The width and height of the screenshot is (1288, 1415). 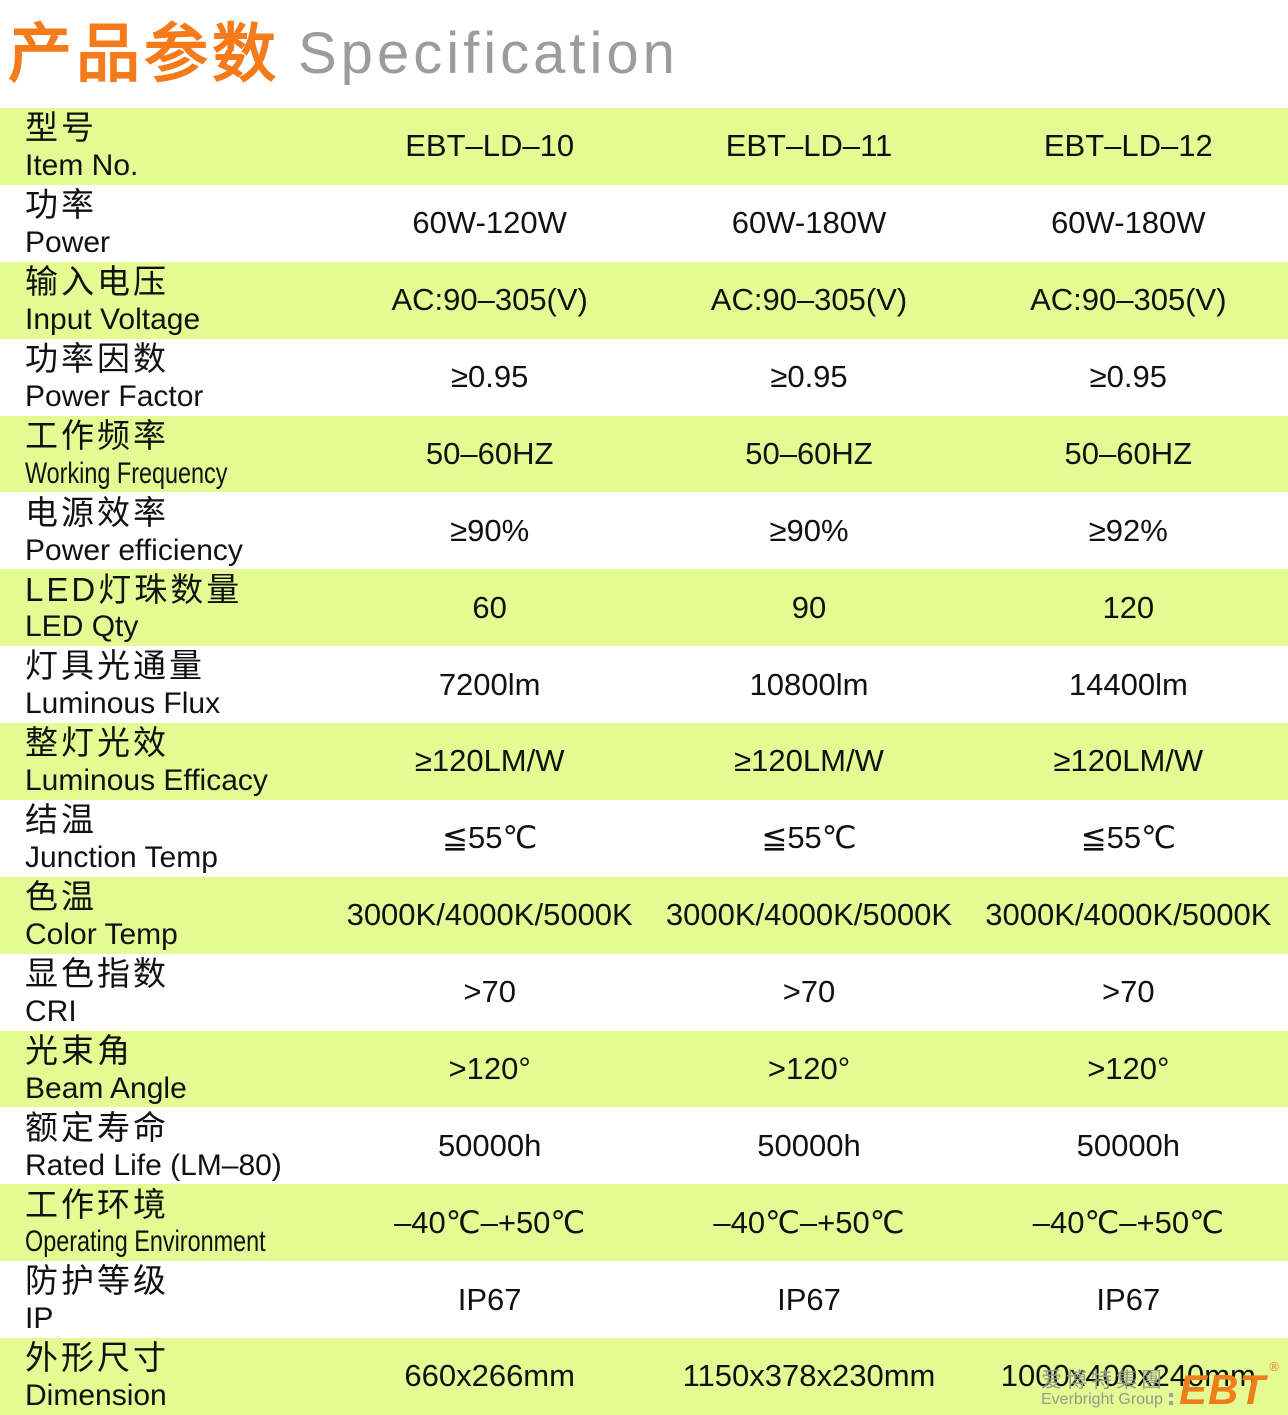 I want to click on row-label-chinese: 额定寿命, so click(x=97, y=1127).